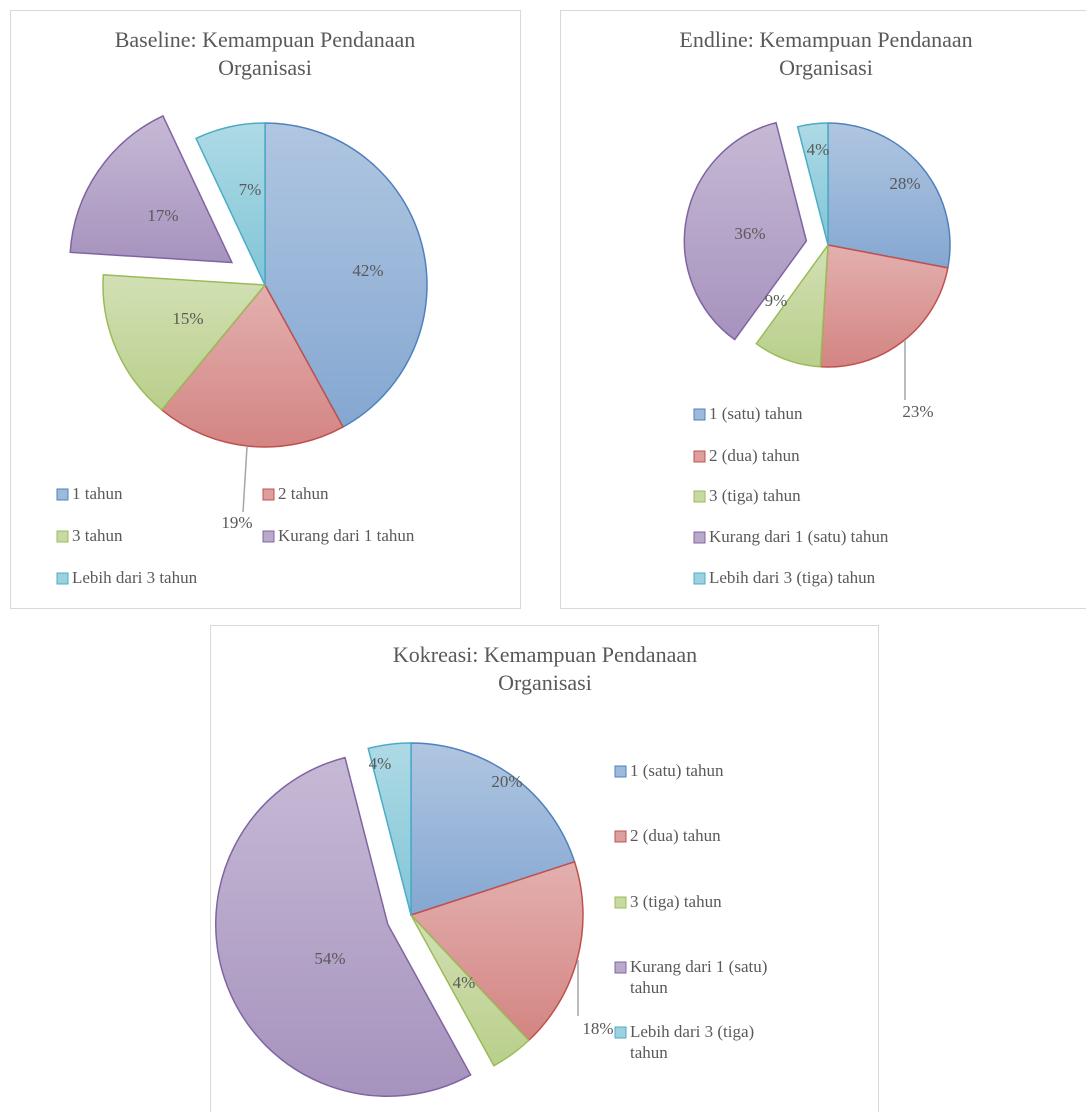 This screenshot has width=1086, height=1112. Describe the element at coordinates (545, 668) in the screenshot. I see `chart-title: Kokreasi: Kemampuan Pendanaan Organisasi` at that location.